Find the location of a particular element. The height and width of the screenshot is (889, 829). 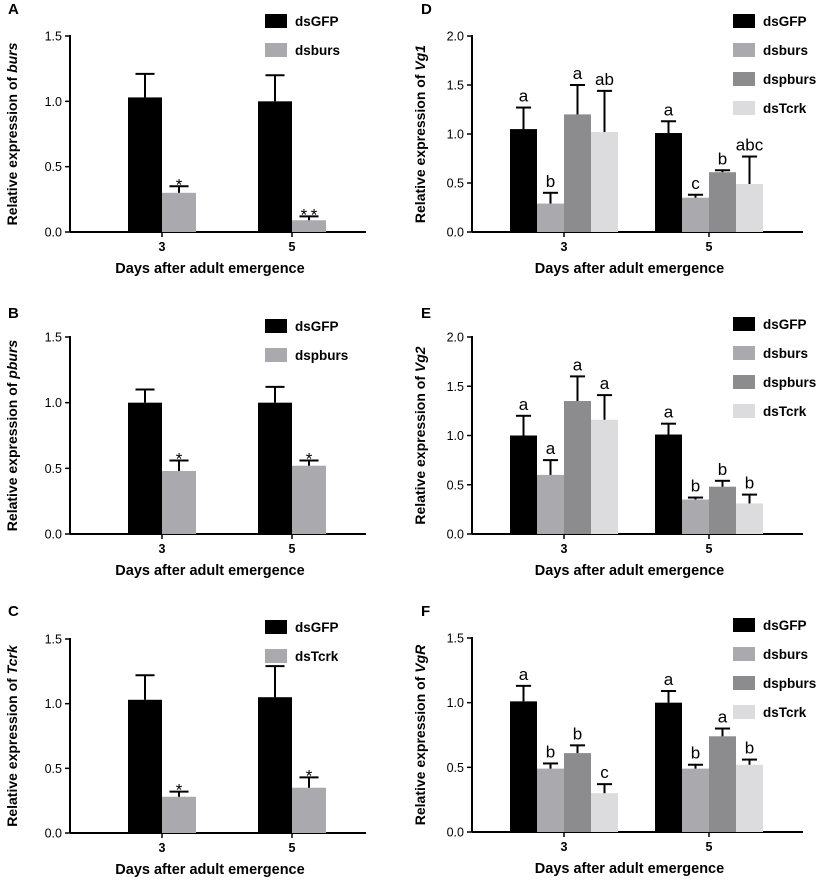

significance-label: ab is located at coordinates (604, 79).